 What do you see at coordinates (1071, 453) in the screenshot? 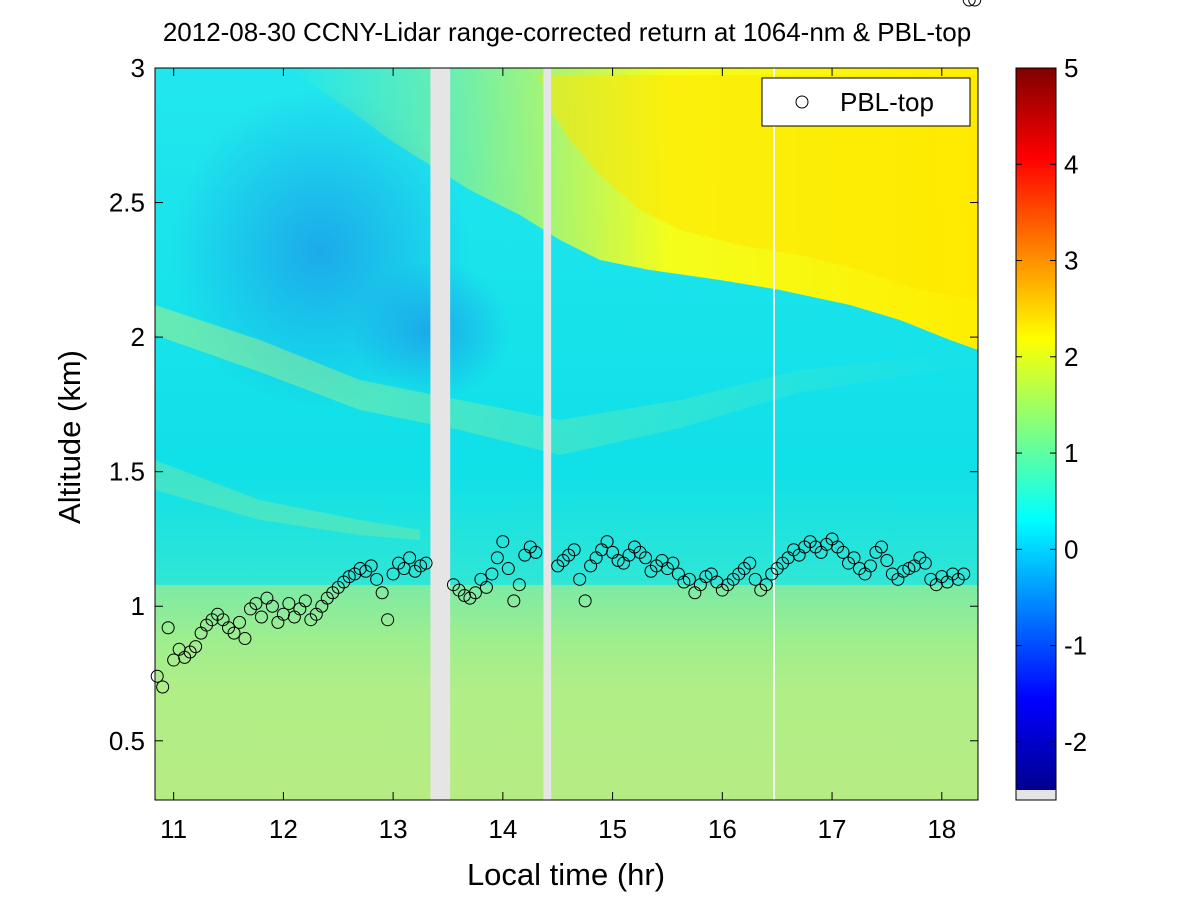
I see `colorbar-tick-label: 1` at bounding box center [1071, 453].